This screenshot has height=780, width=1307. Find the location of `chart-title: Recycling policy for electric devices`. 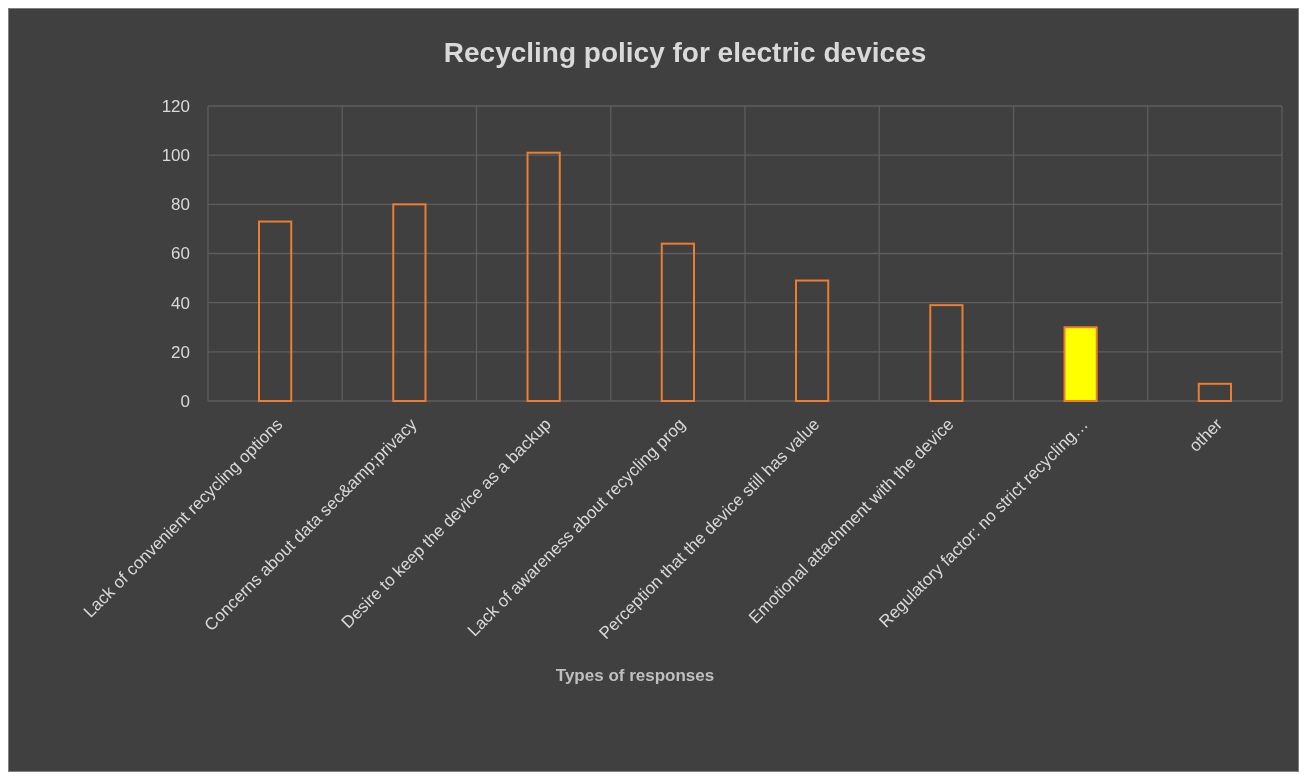

chart-title: Recycling policy for electric devices is located at coordinates (685, 52).